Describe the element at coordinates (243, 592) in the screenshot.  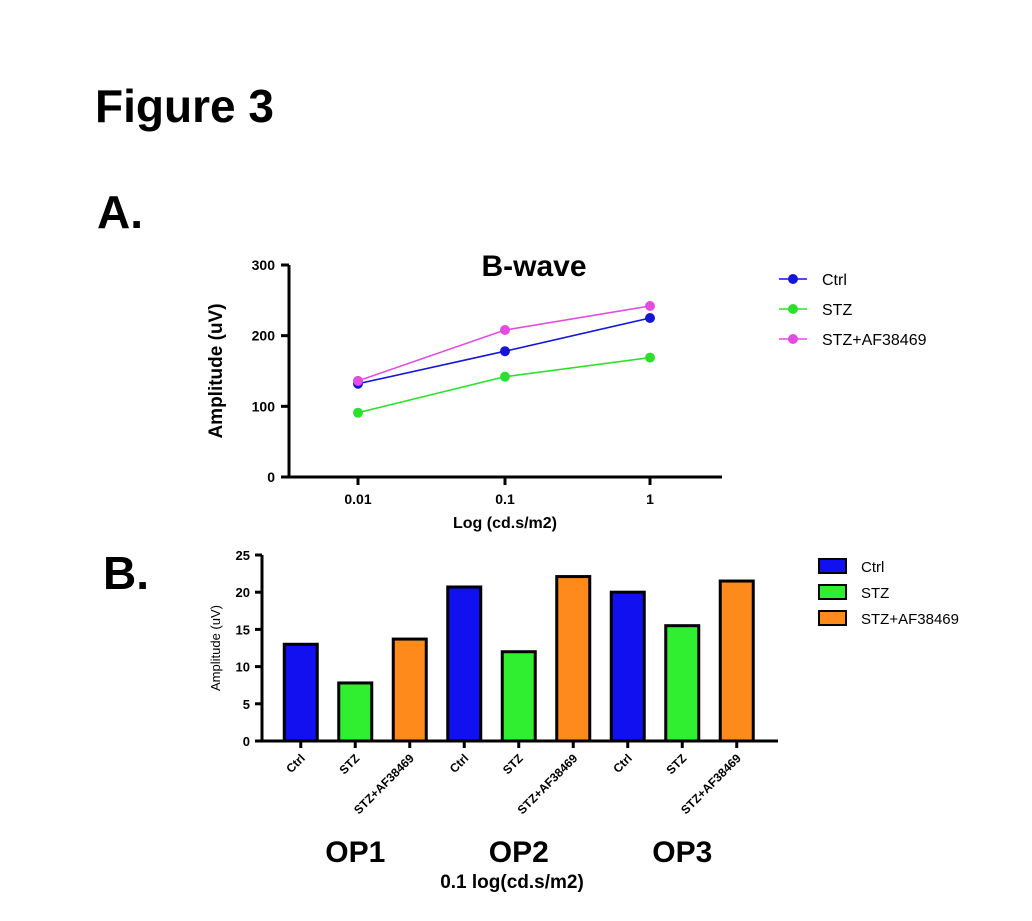
I see `chart-b-ytick-label: 20` at that location.